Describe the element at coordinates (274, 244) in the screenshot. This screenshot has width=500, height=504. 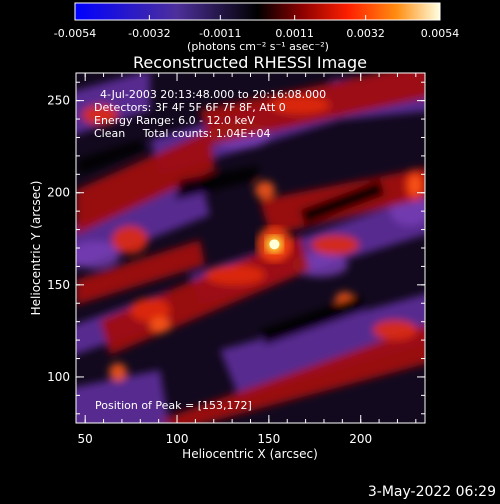
I see `peak-source` at that location.